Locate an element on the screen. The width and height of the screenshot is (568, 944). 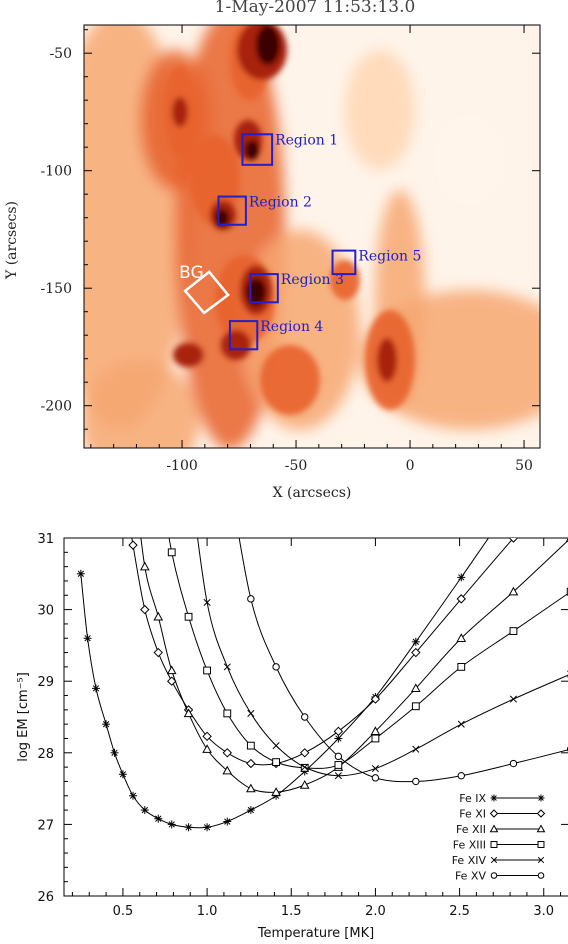
map-y-tick-label: -200 is located at coordinates (56, 407).